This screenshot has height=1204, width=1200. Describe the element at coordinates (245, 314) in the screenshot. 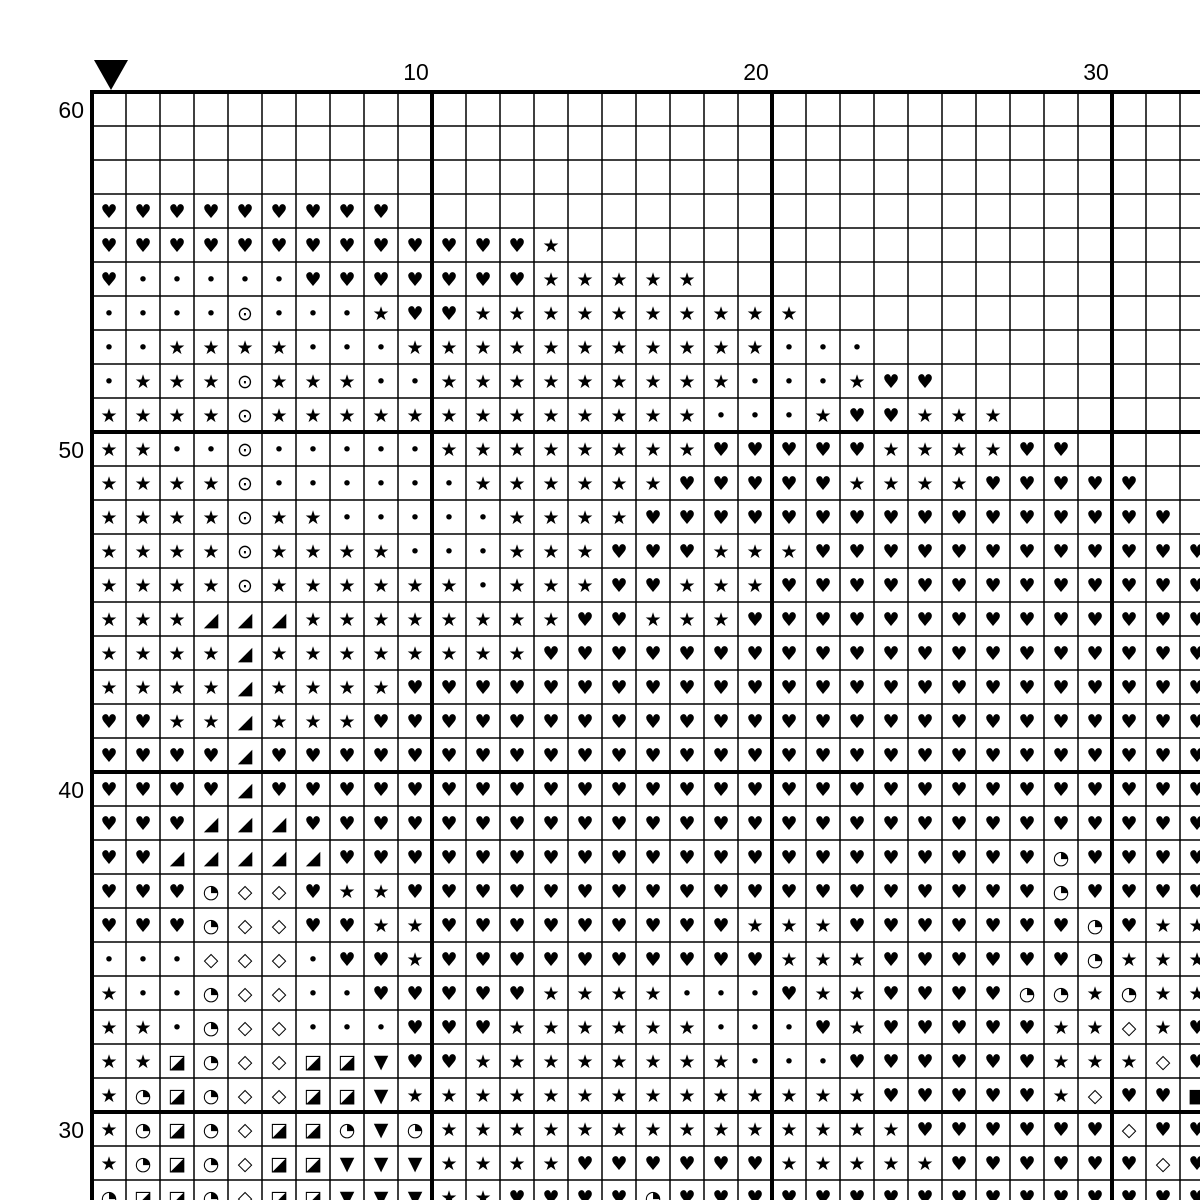

I see `stitch-symbol: ⊙` at that location.